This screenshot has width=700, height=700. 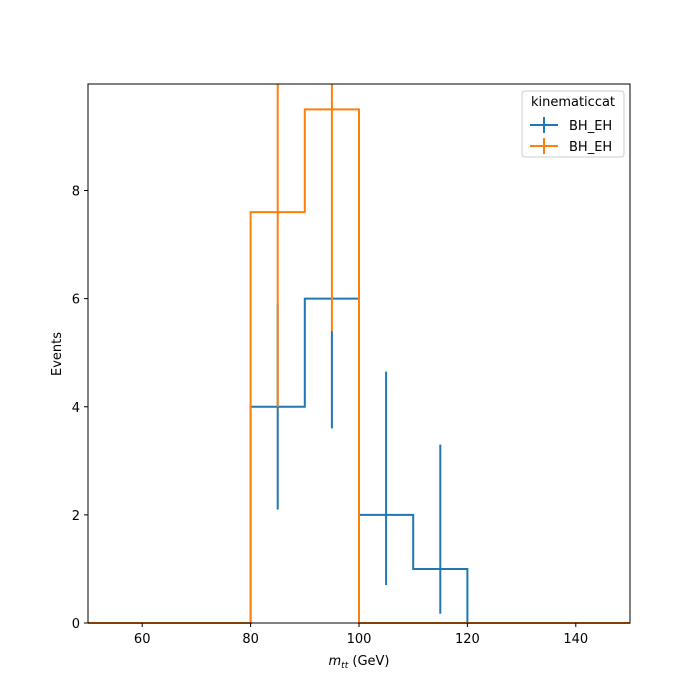 I want to click on y-tick-label: 4, so click(x=76, y=408).